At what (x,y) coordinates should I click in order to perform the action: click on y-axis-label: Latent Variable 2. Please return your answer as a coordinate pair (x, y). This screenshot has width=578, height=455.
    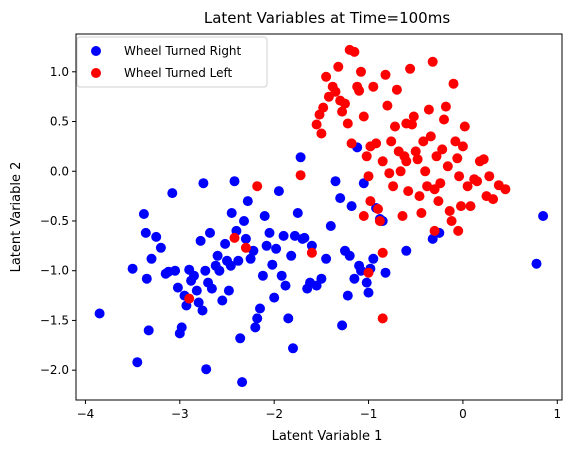
    Looking at the image, I should click on (16, 217).